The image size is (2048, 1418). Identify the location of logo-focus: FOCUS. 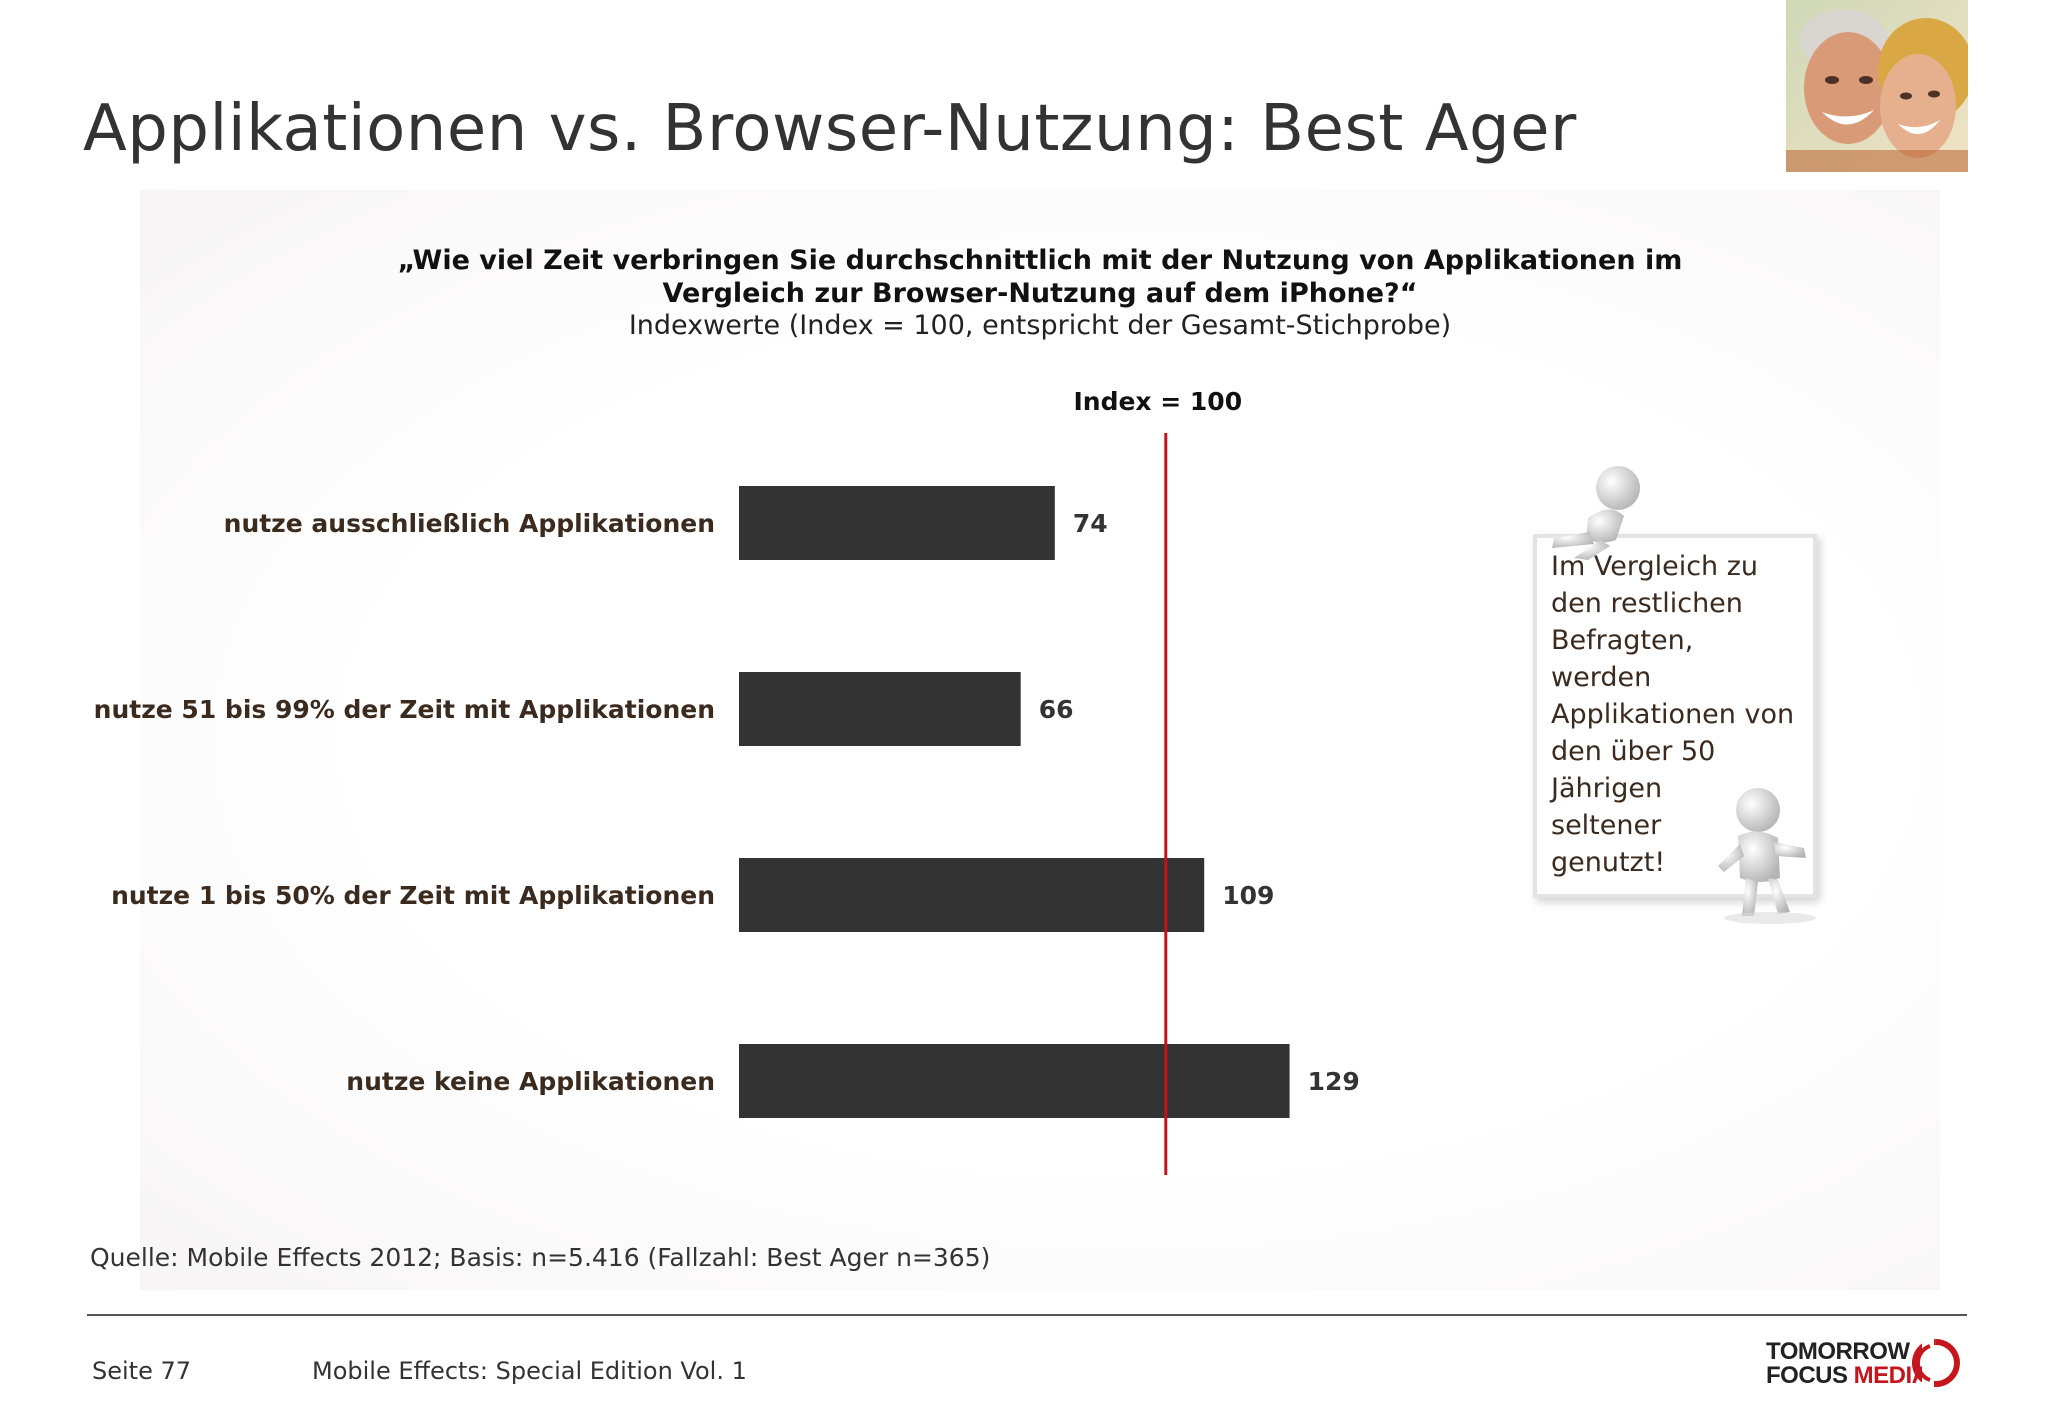
(1807, 1375).